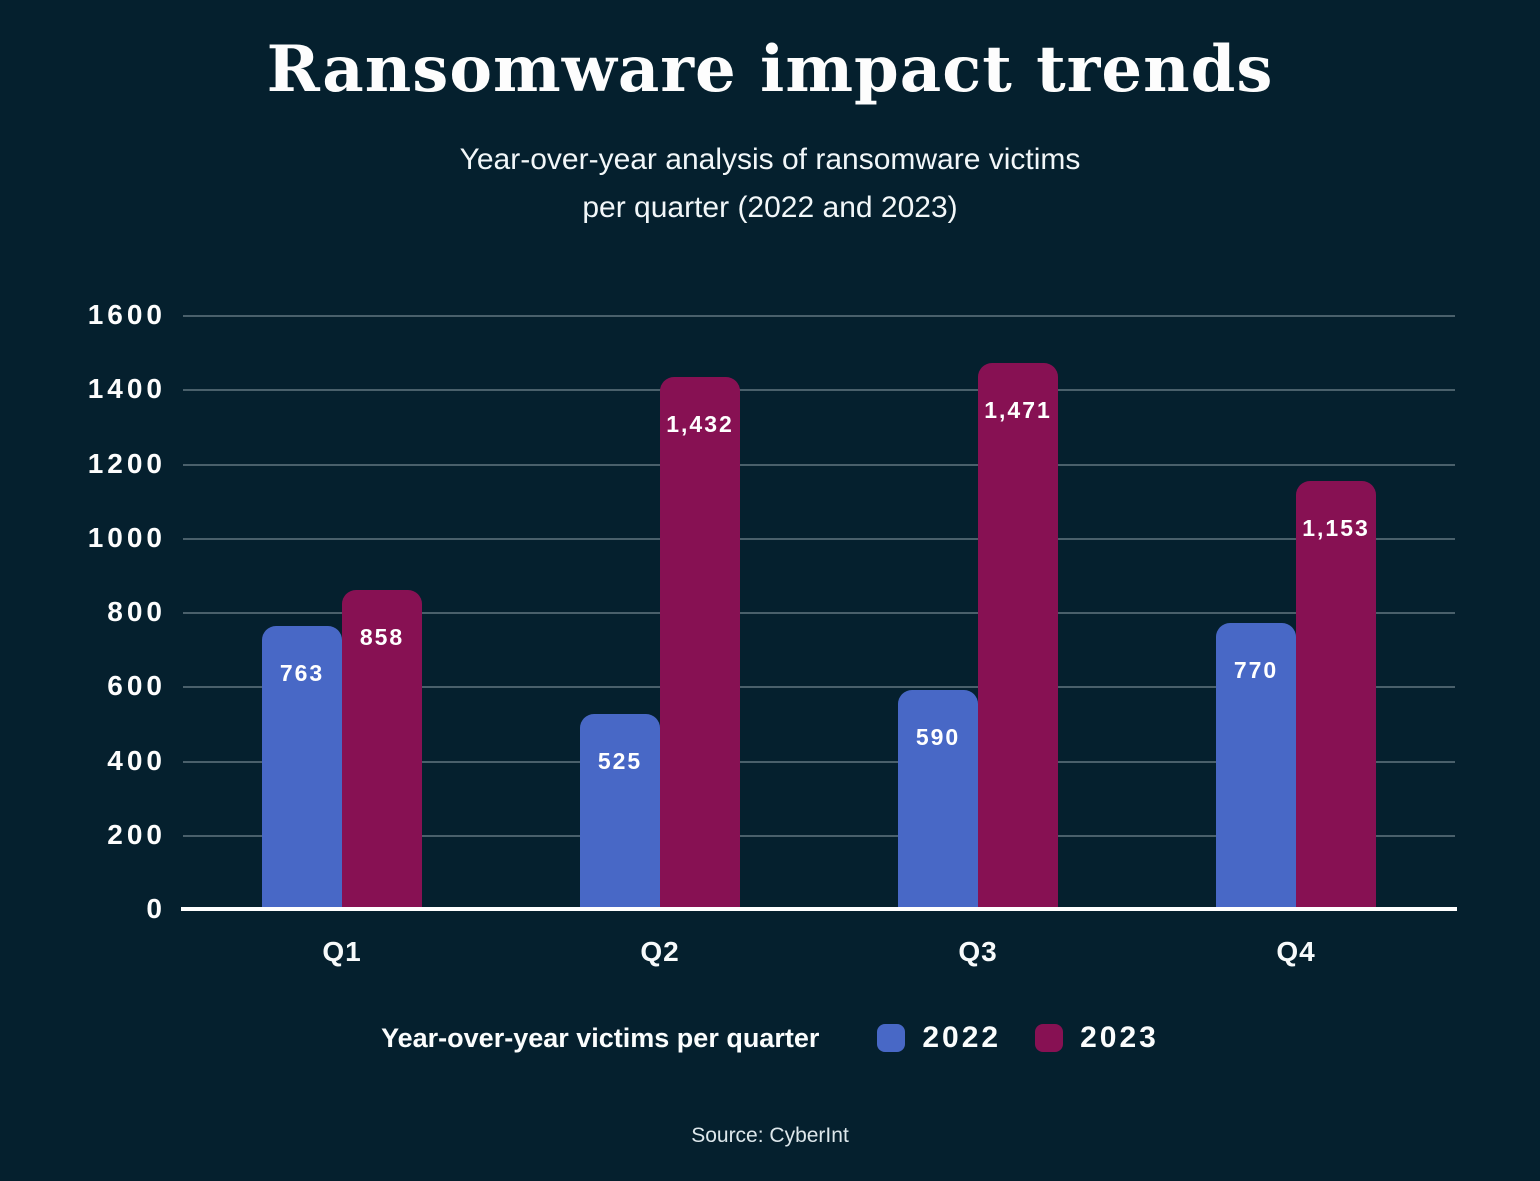 The image size is (1540, 1181). What do you see at coordinates (1018, 1038) in the screenshot?
I see `legend-items: 2022 2023` at bounding box center [1018, 1038].